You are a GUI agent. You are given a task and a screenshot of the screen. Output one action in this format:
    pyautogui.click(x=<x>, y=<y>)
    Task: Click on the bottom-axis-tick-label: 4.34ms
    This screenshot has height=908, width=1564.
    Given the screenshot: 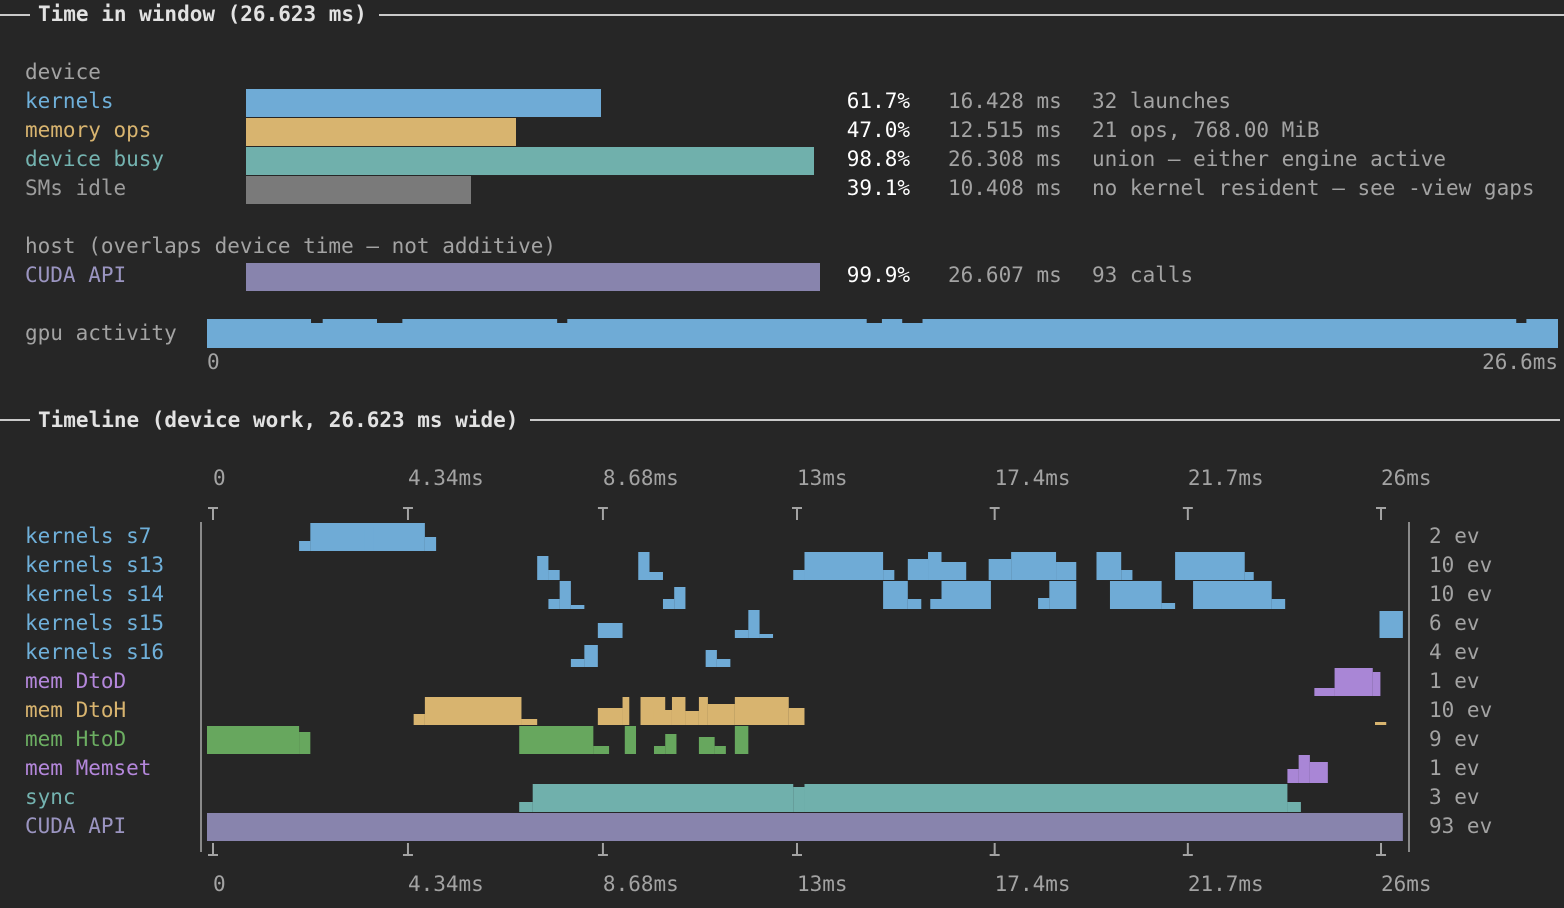 What is the action you would take?
    pyautogui.click(x=446, y=884)
    